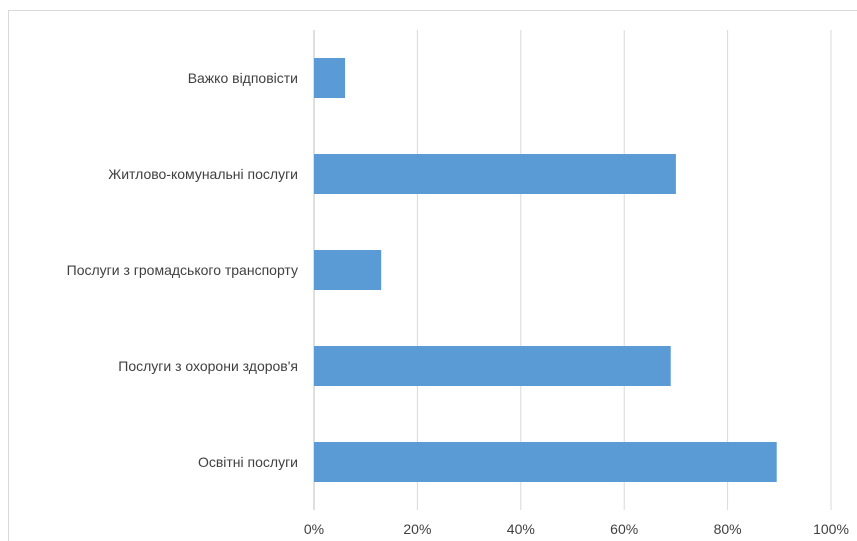 Image resolution: width=857 pixels, height=541 pixels. What do you see at coordinates (248, 462) in the screenshot?
I see `category-label: Освітні послуги` at bounding box center [248, 462].